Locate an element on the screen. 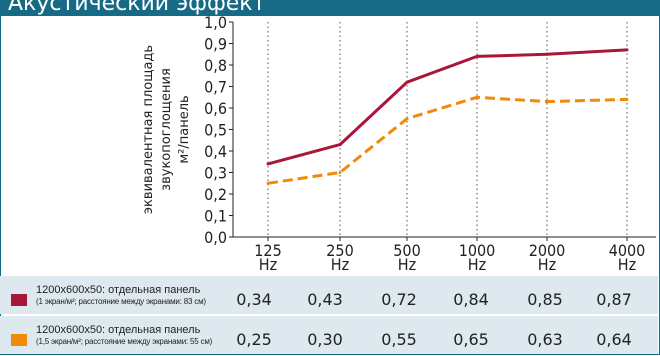 The height and width of the screenshot is (356, 660). table-cell: 0,63 is located at coordinates (545, 339).